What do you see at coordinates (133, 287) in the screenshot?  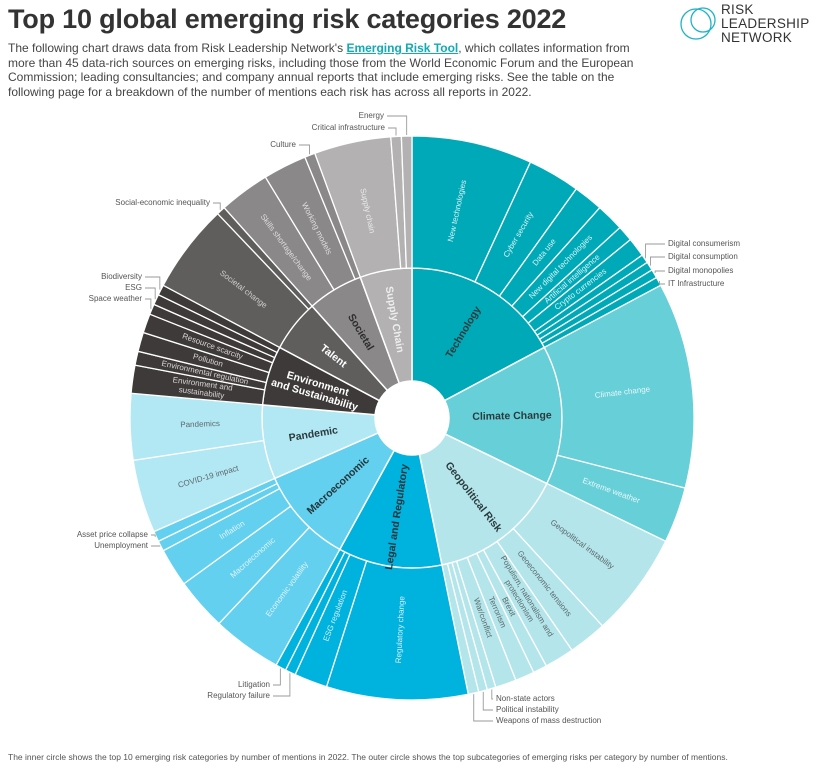 I see `callout-label-esg: ESG` at bounding box center [133, 287].